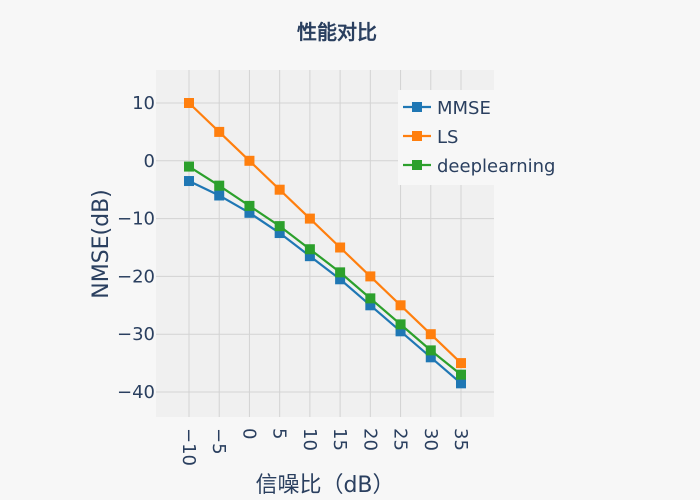  What do you see at coordinates (136, 334) in the screenshot?
I see `y-tick-label: −30` at bounding box center [136, 334].